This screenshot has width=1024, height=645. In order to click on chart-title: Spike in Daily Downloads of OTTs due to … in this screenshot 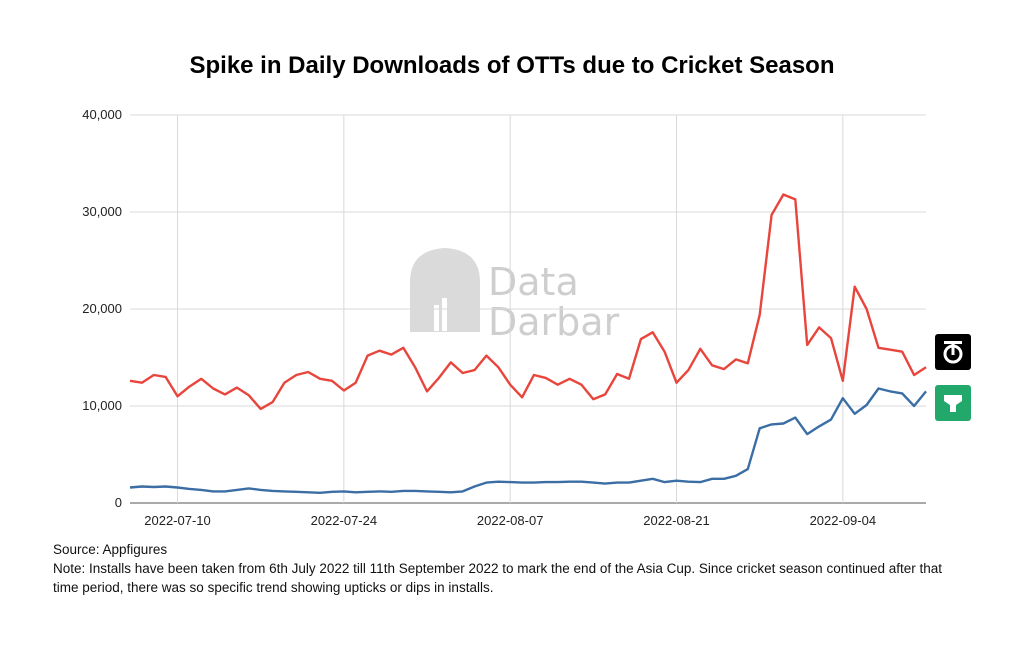, I will do `click(512, 65)`.